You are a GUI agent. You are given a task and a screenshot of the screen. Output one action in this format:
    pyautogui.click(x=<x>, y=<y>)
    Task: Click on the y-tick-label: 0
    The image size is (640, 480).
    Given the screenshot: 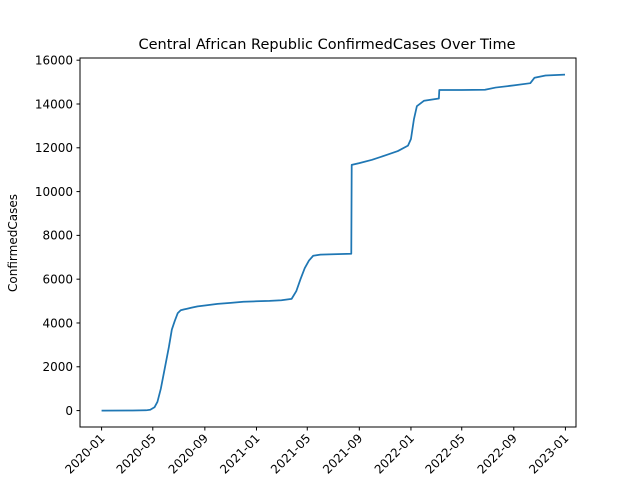 What is the action you would take?
    pyautogui.click(x=69, y=411)
    